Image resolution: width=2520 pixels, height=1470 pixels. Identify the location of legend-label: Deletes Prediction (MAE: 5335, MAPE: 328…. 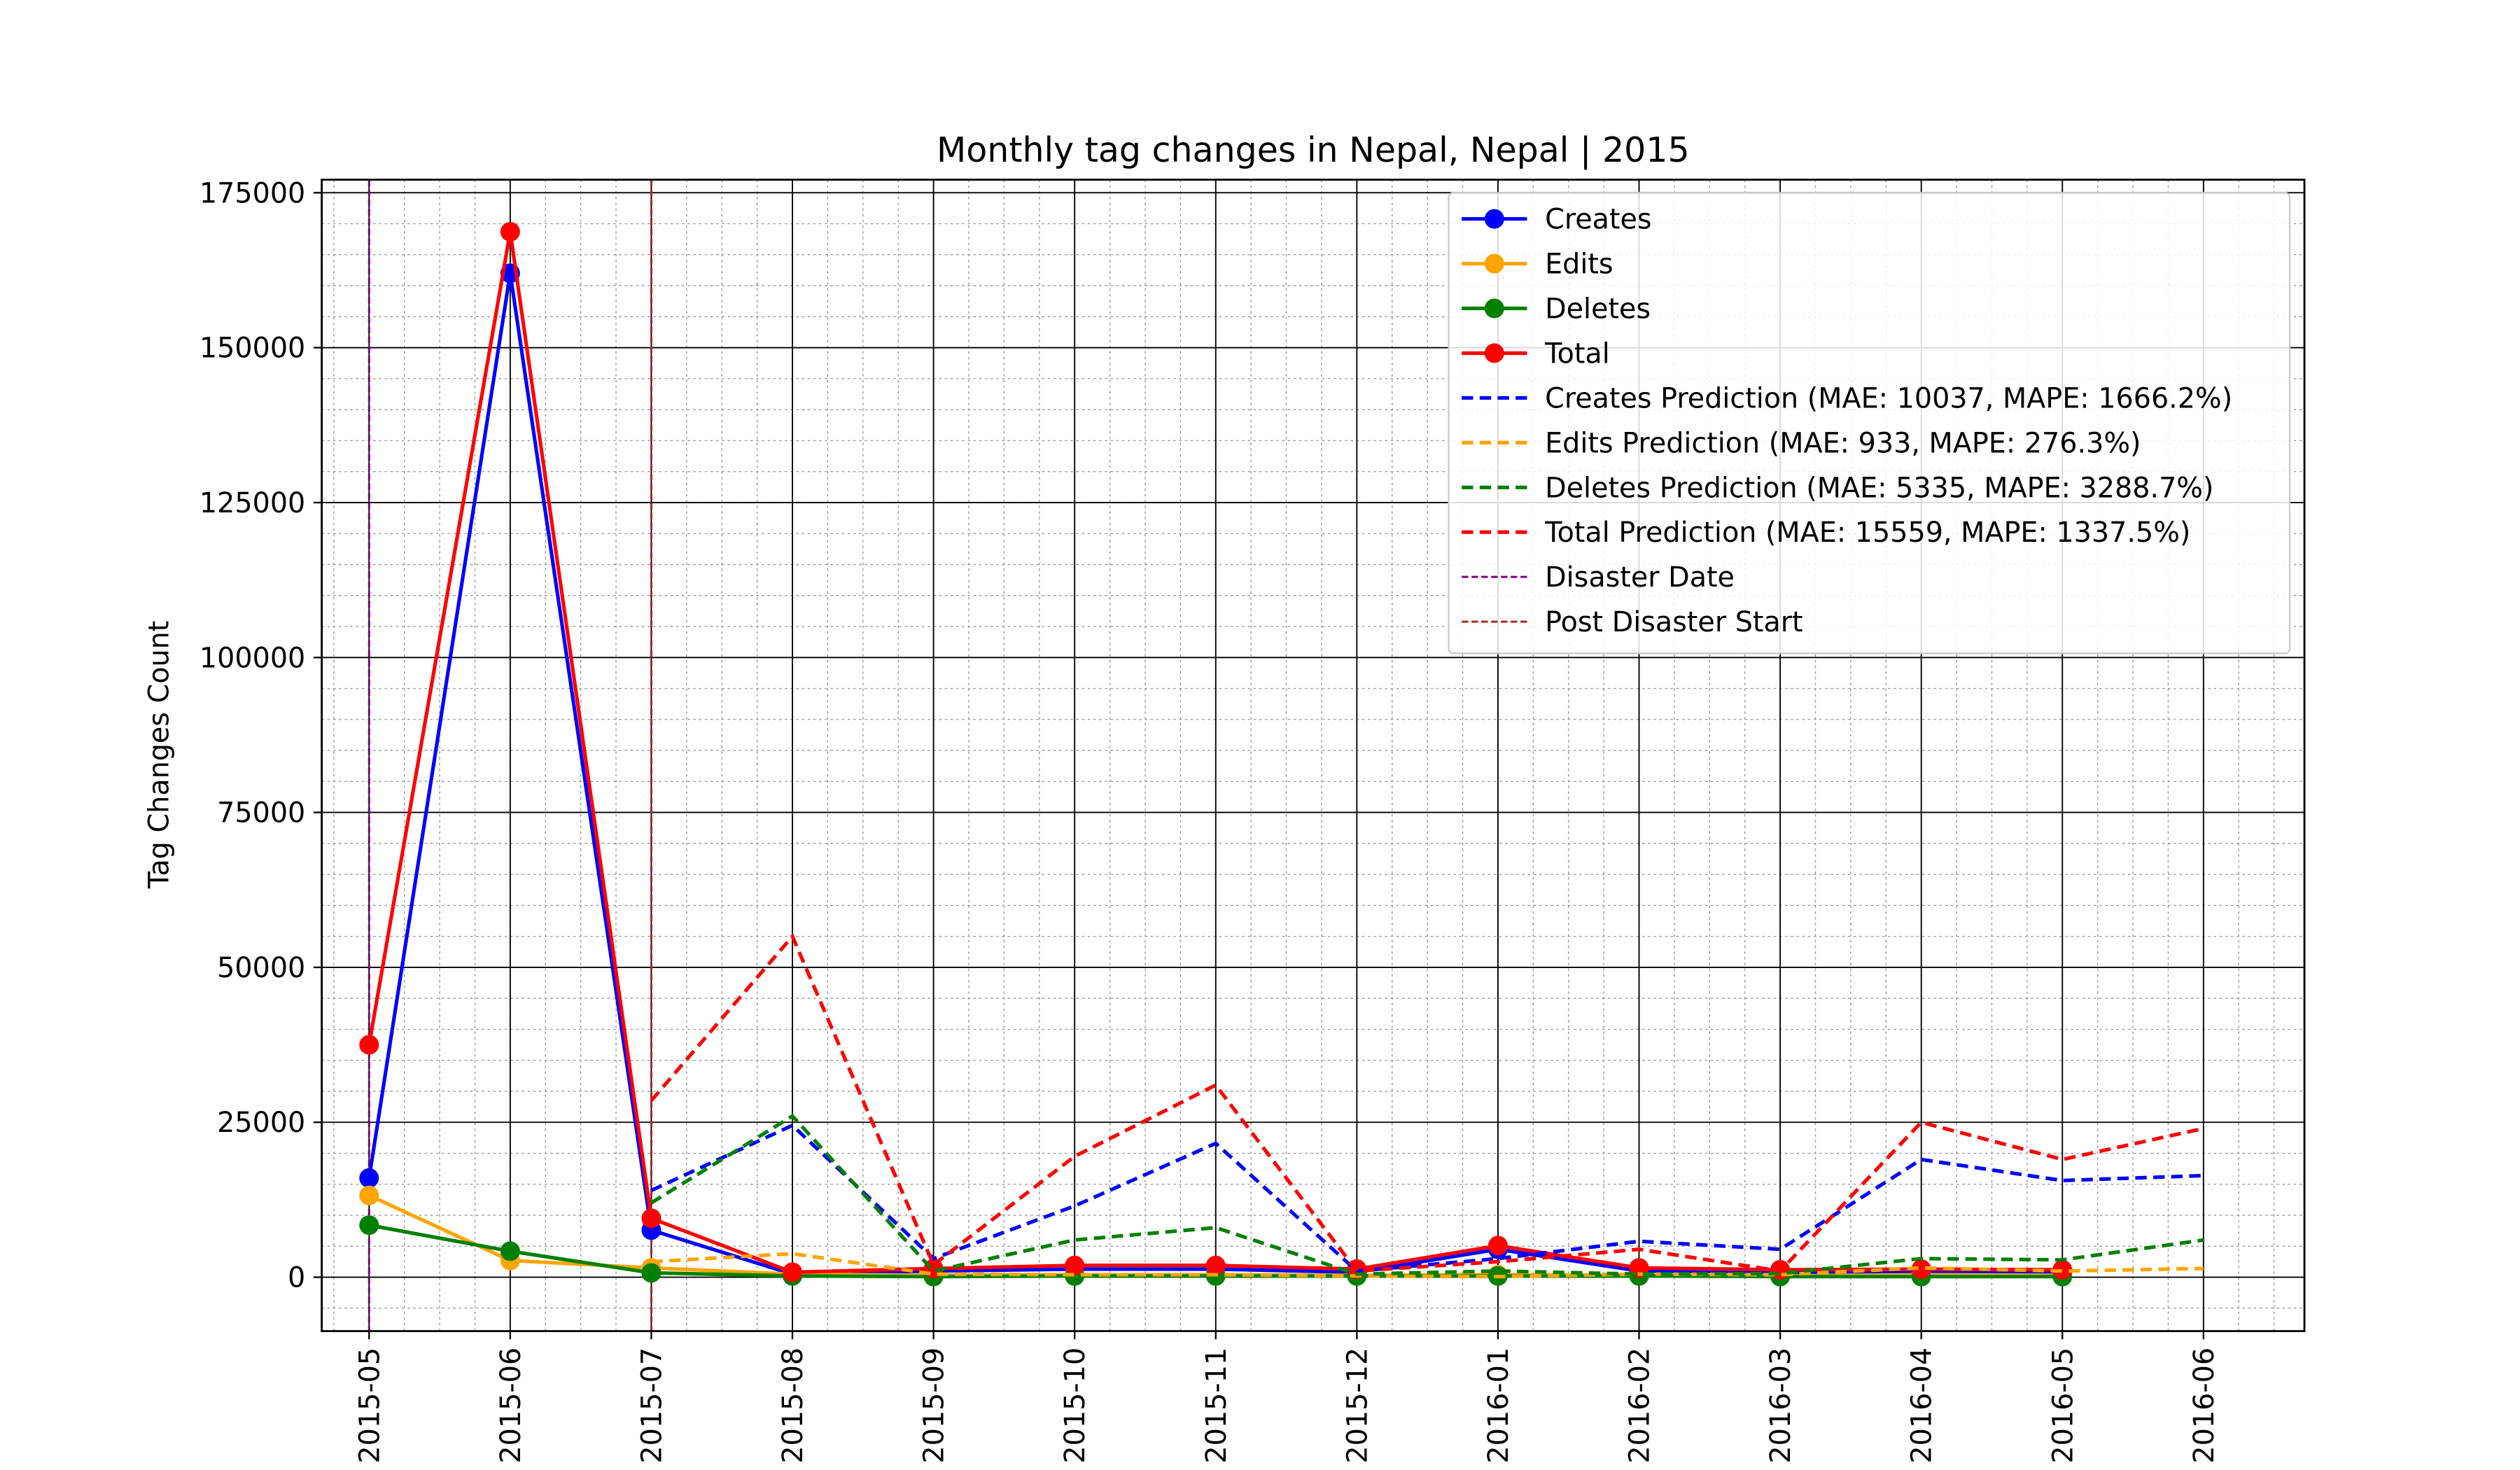
(1879, 488).